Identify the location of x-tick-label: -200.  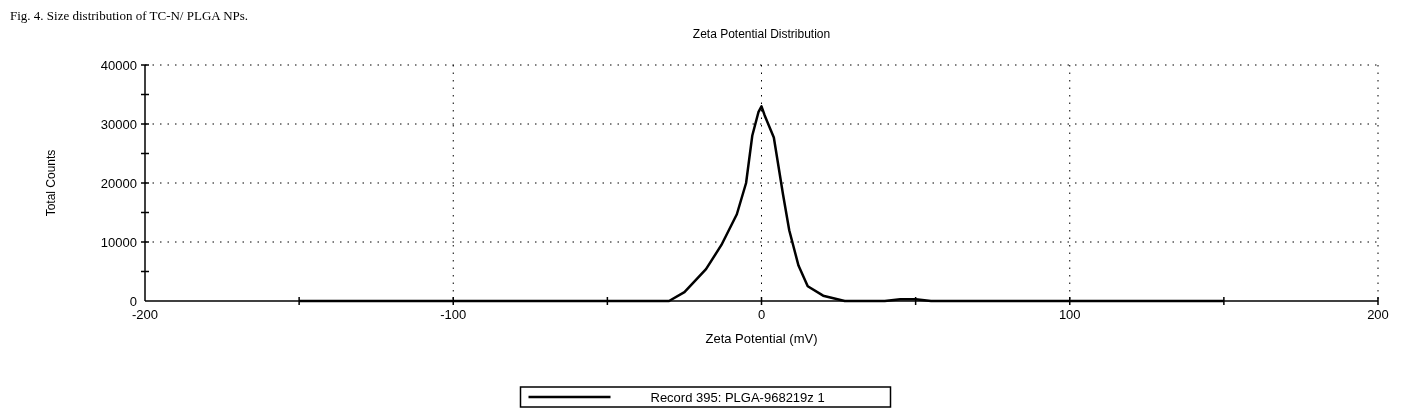
(145, 314).